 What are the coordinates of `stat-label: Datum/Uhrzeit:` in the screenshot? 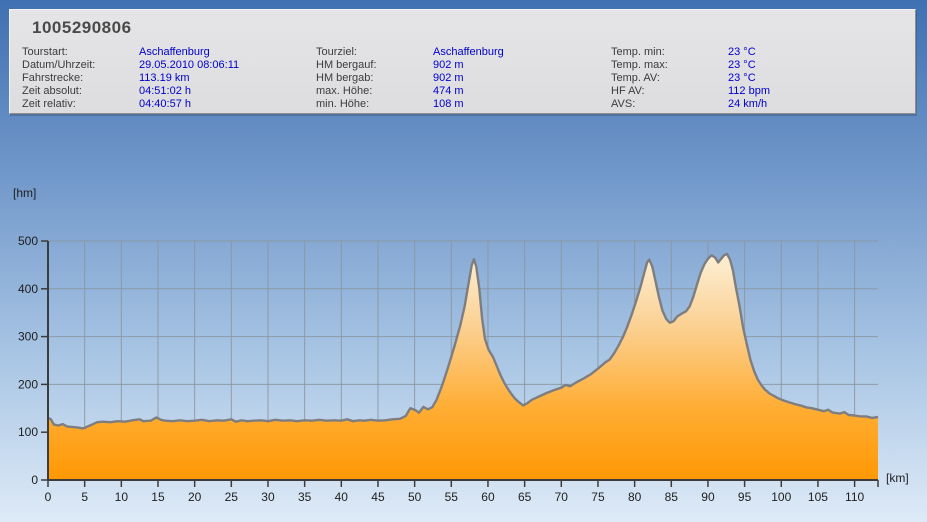 It's located at (59, 65).